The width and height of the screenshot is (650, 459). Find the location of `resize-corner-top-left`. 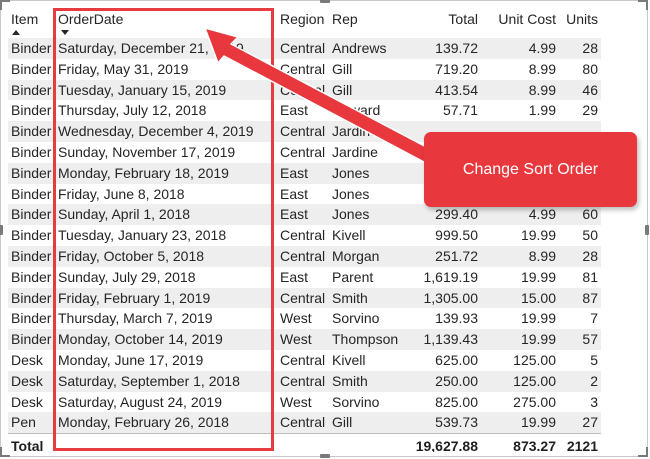

resize-corner-top-left is located at coordinates (5, 5).